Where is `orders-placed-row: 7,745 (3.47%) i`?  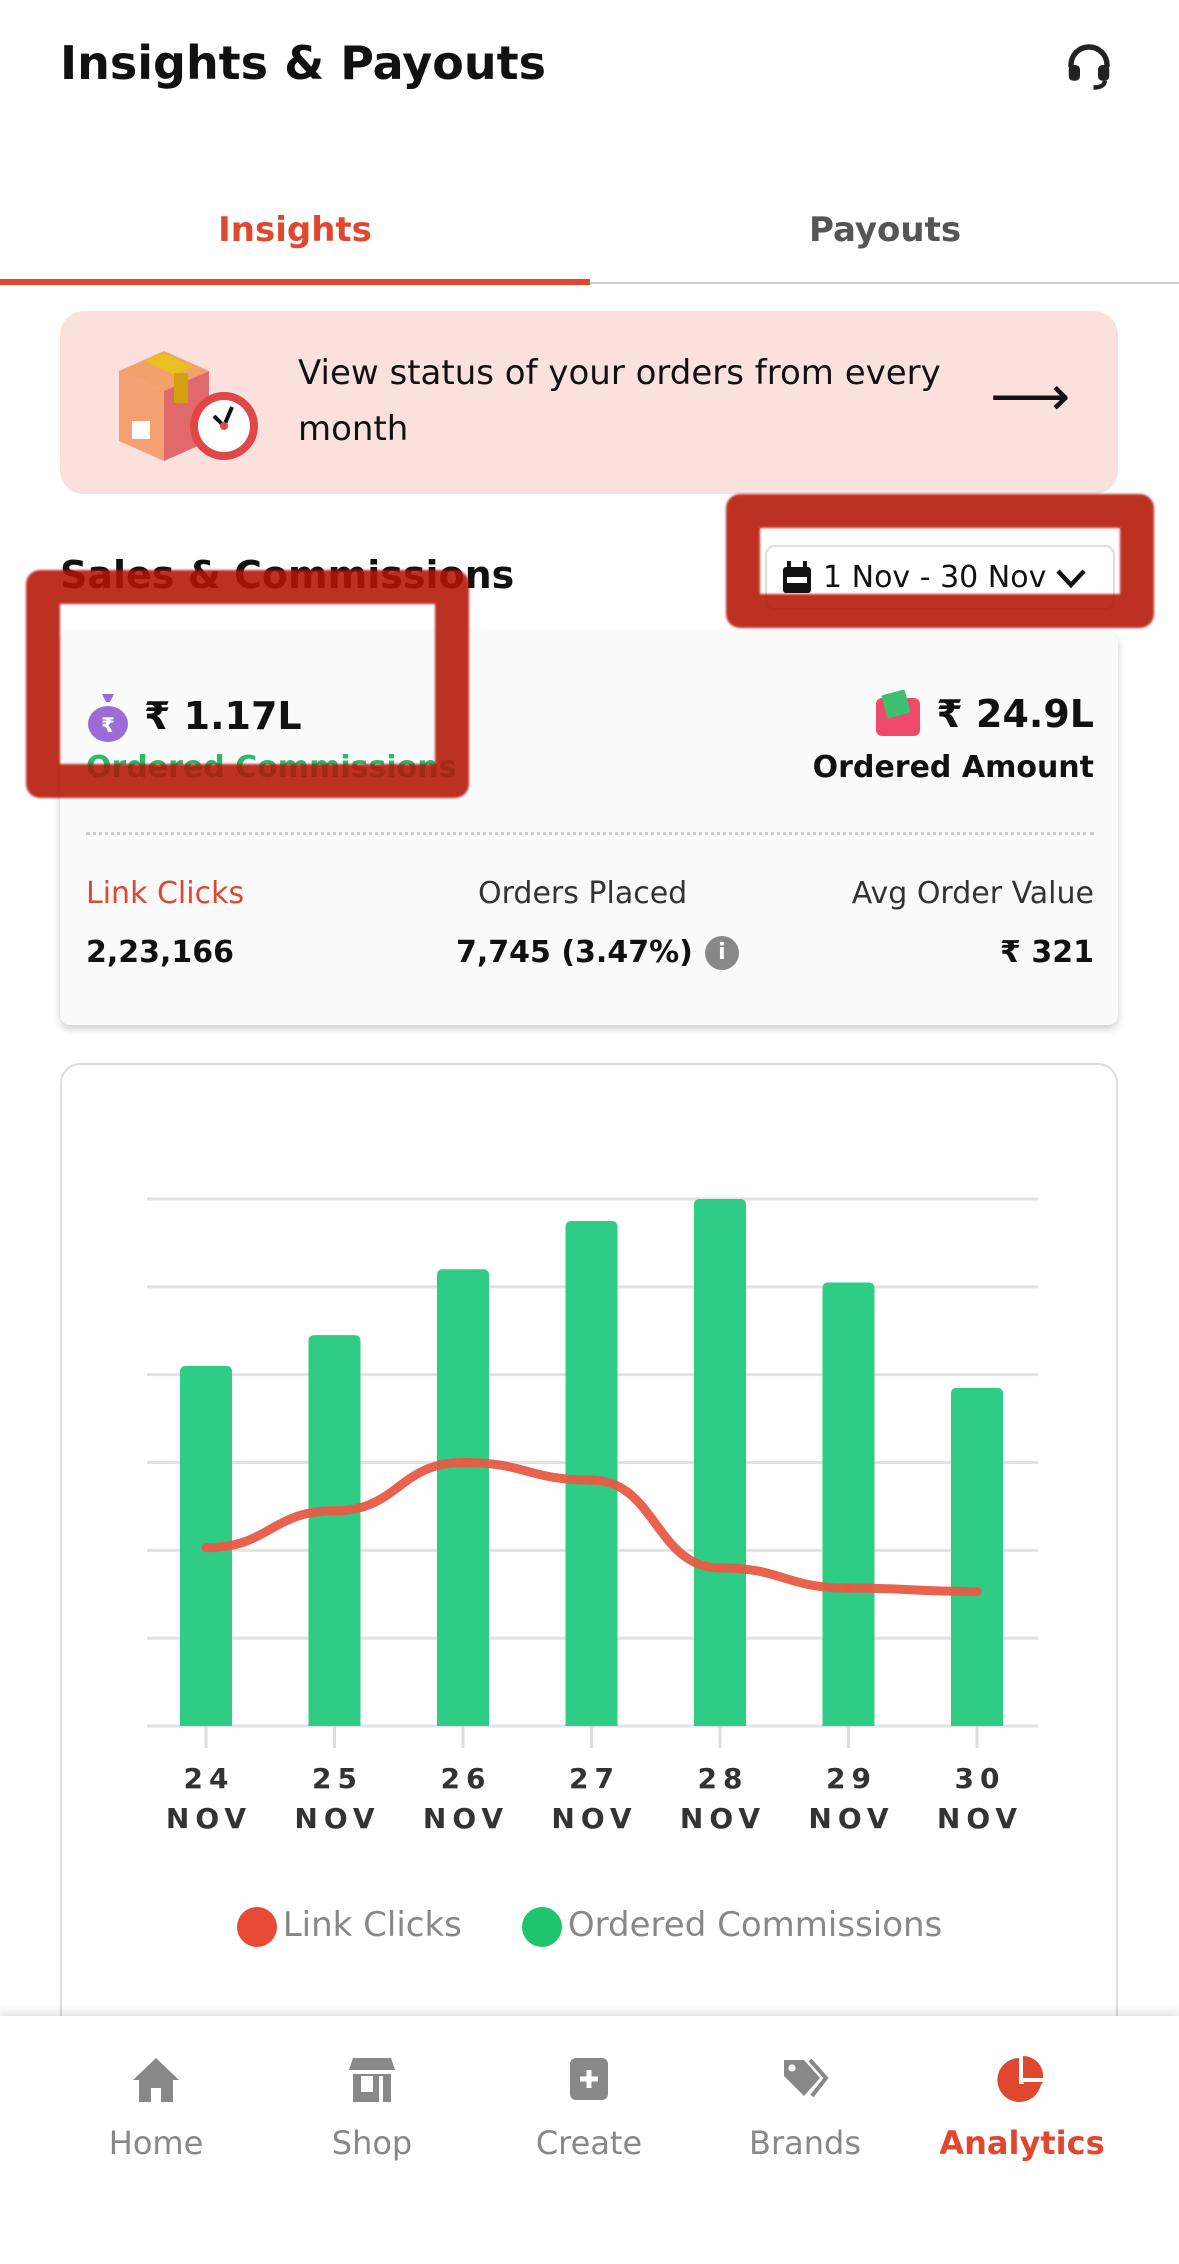
orders-placed-row: 7,745 (3.47%) i is located at coordinates (597, 952).